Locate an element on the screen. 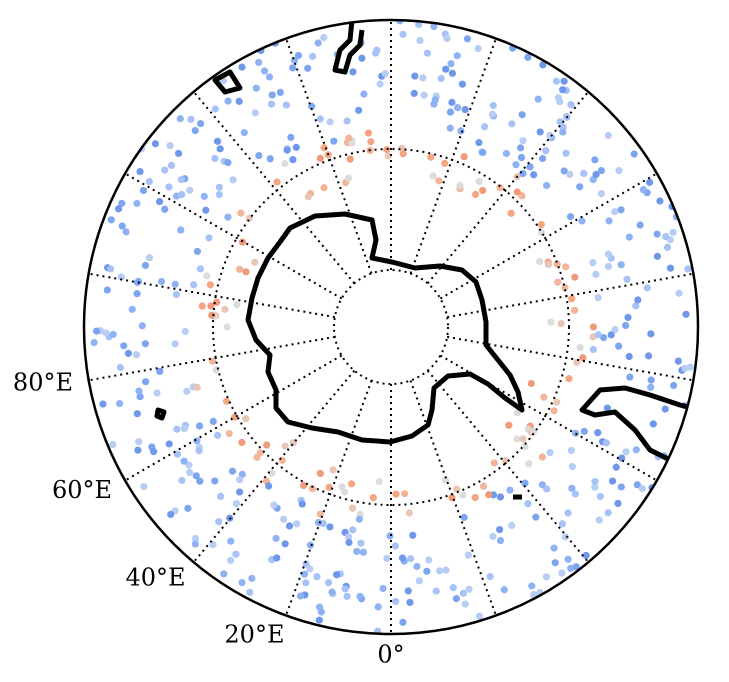 This screenshot has height=682, width=729. australia is located at coordinates (638, 429).